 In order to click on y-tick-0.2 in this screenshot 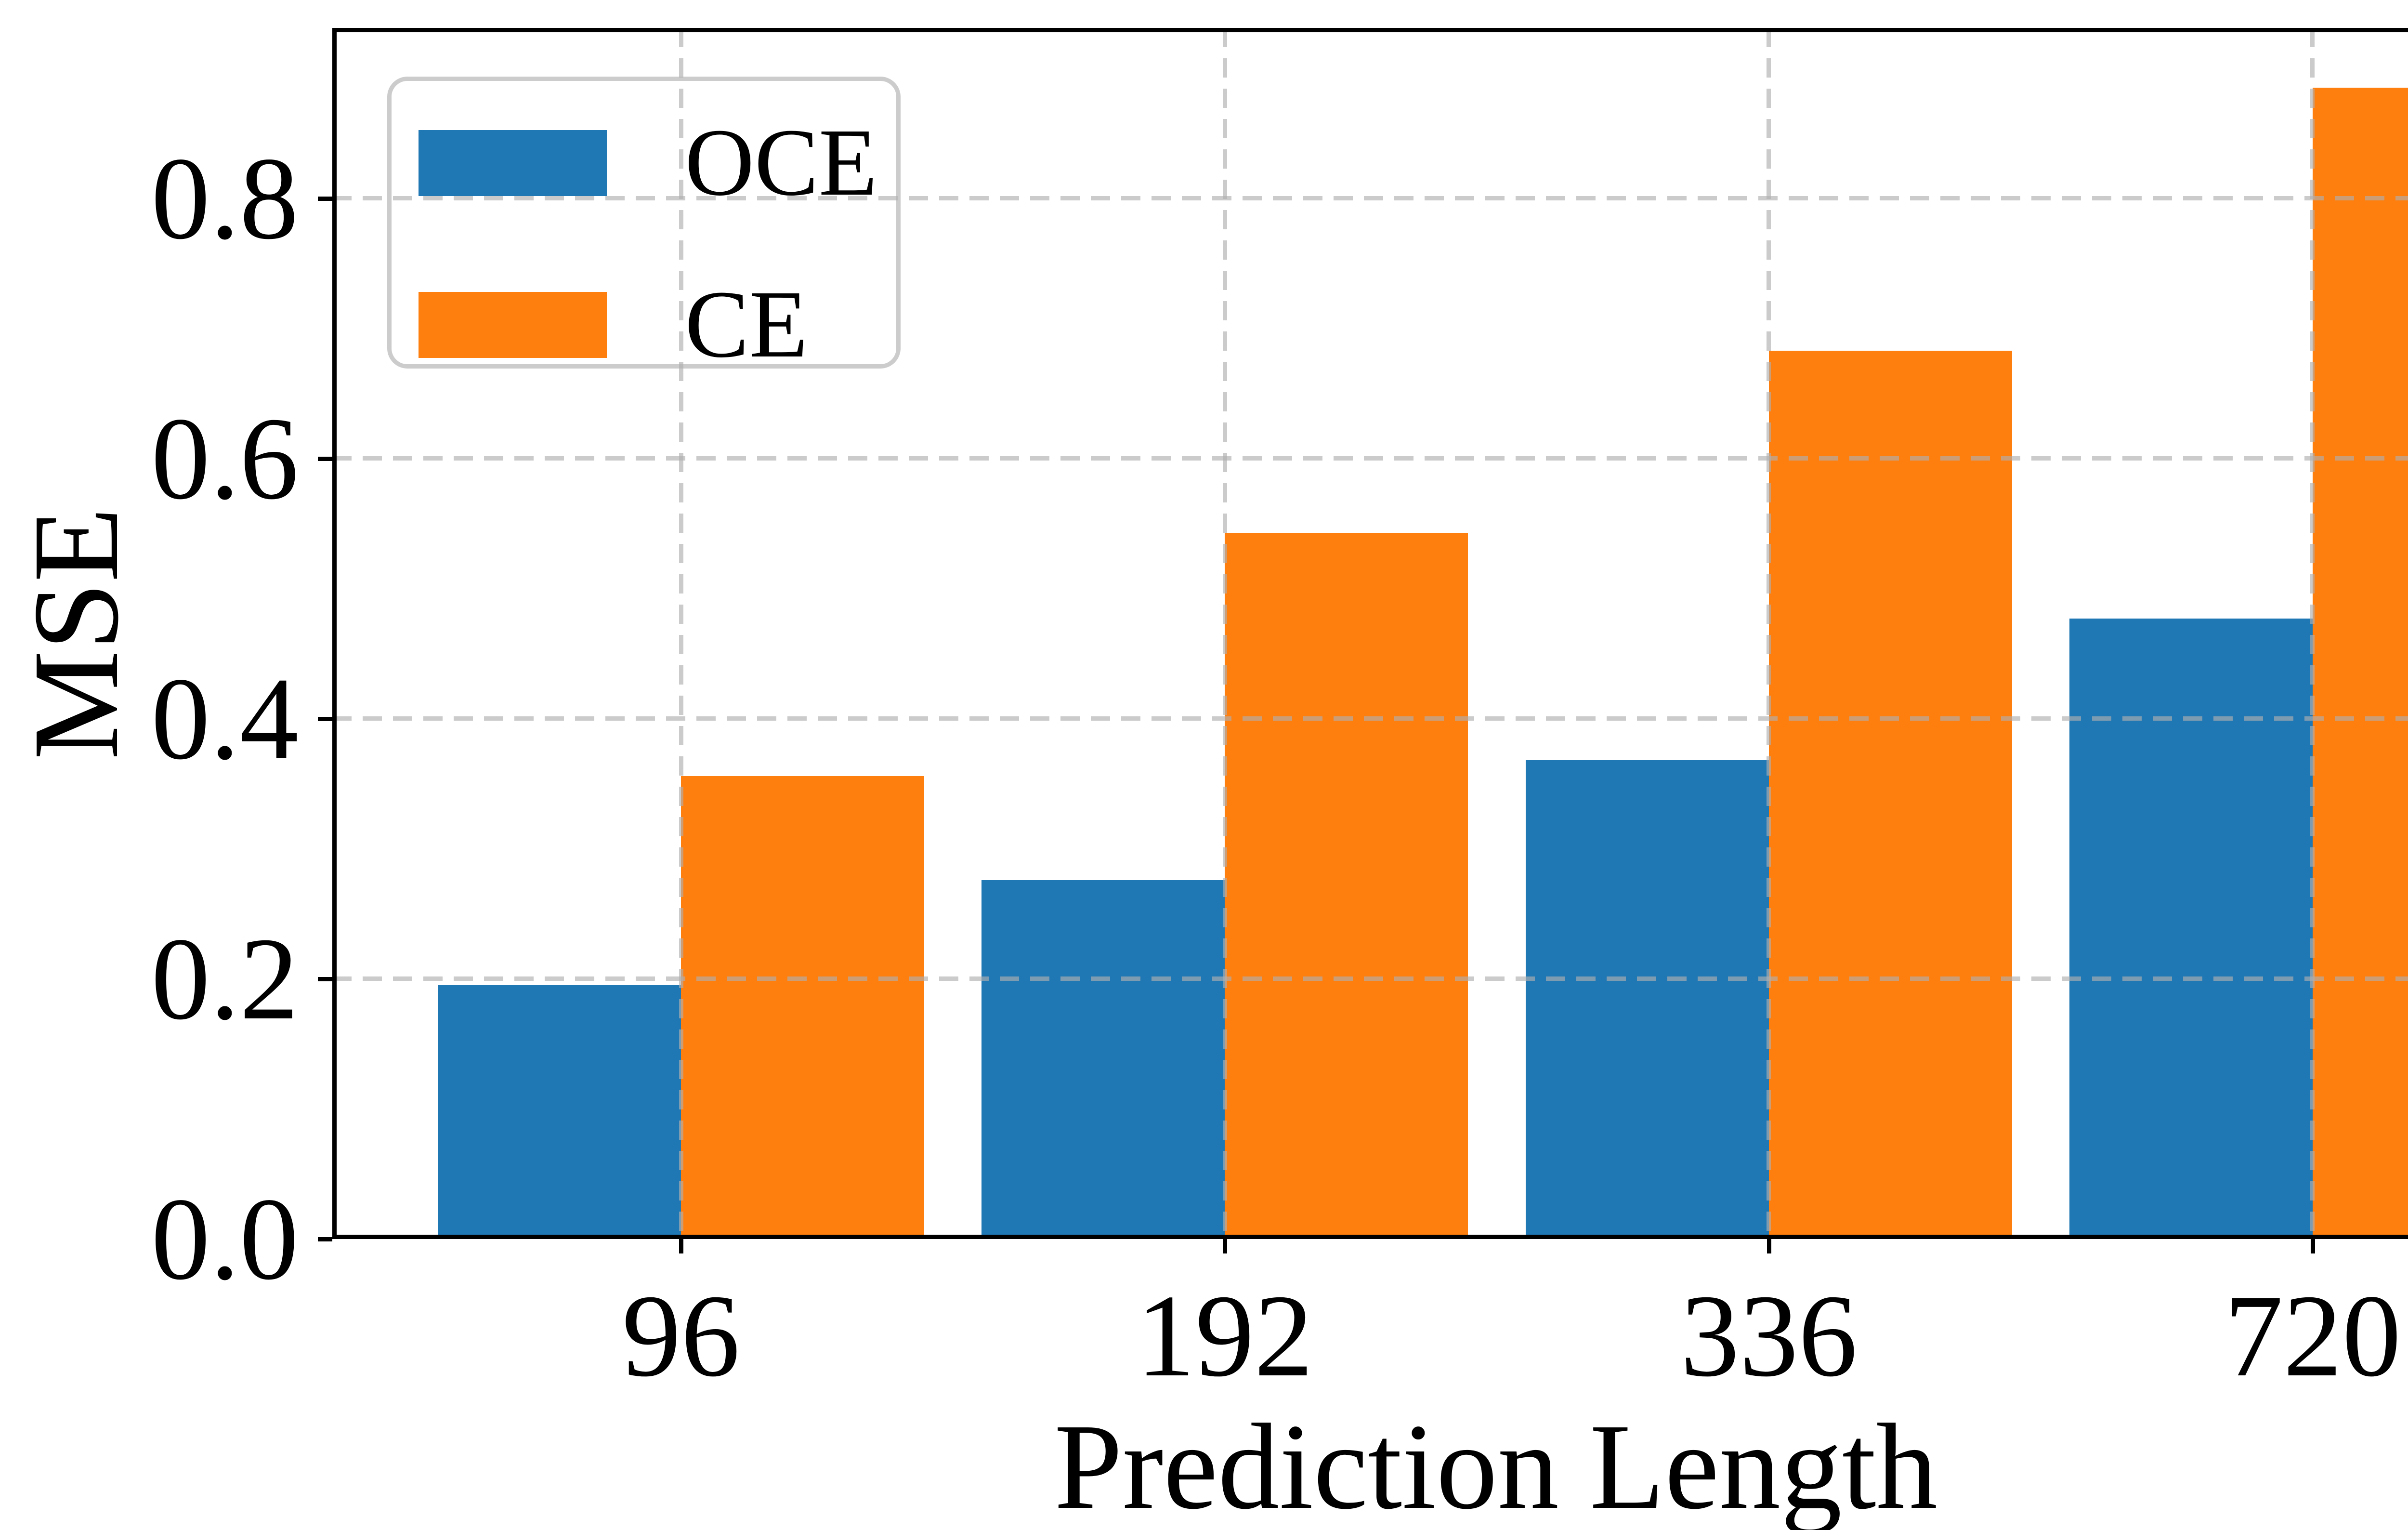, I will do `click(325, 979)`.